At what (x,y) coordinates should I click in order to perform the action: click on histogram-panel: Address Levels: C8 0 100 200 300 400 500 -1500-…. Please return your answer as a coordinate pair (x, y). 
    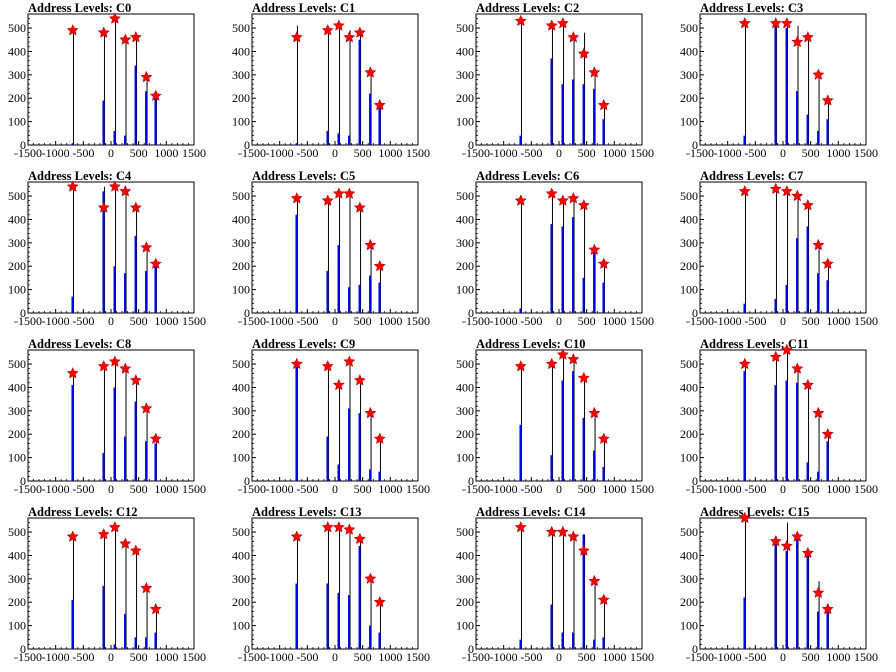
    Looking at the image, I should click on (112, 420).